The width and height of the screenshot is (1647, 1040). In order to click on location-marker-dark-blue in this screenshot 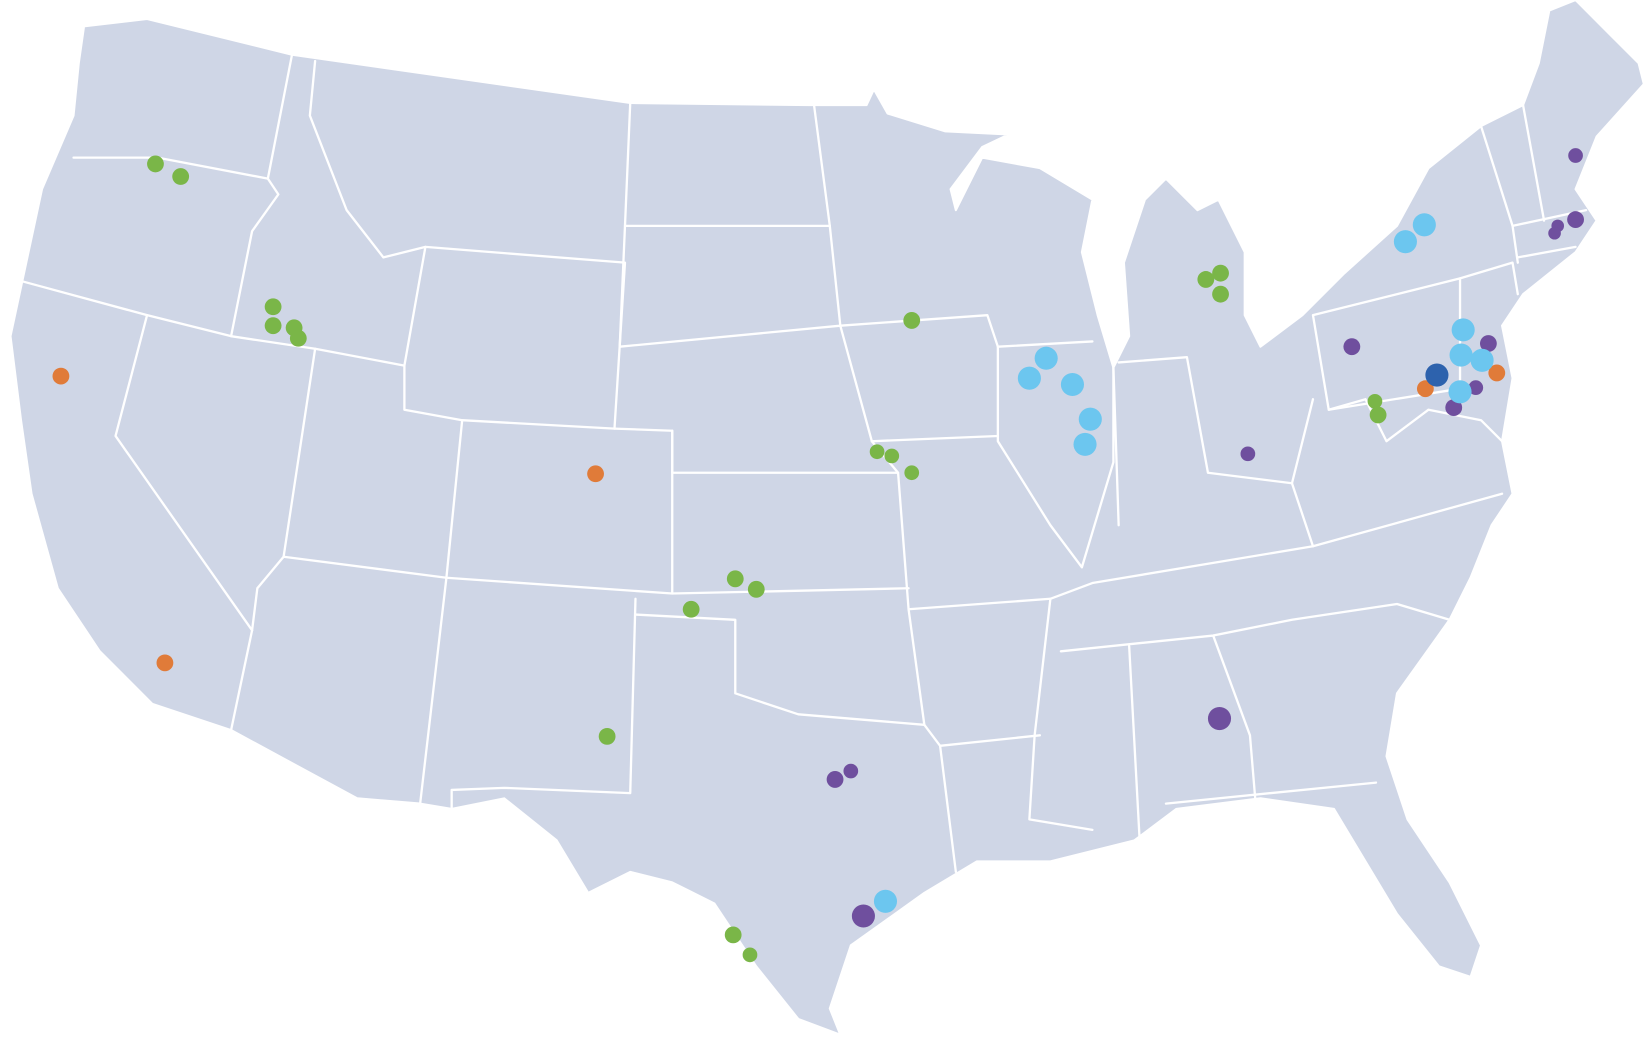, I will do `click(1437, 375)`.